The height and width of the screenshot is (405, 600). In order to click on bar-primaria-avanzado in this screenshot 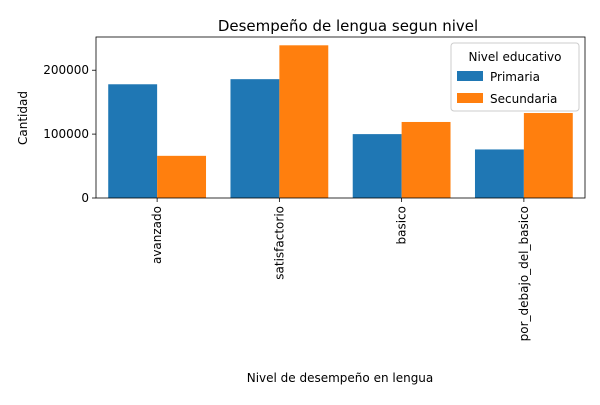, I will do `click(133, 141)`.